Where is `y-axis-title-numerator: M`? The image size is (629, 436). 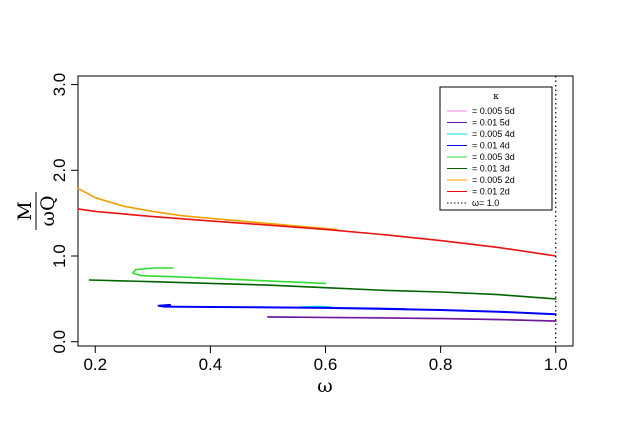
y-axis-title-numerator: M is located at coordinates (25, 210).